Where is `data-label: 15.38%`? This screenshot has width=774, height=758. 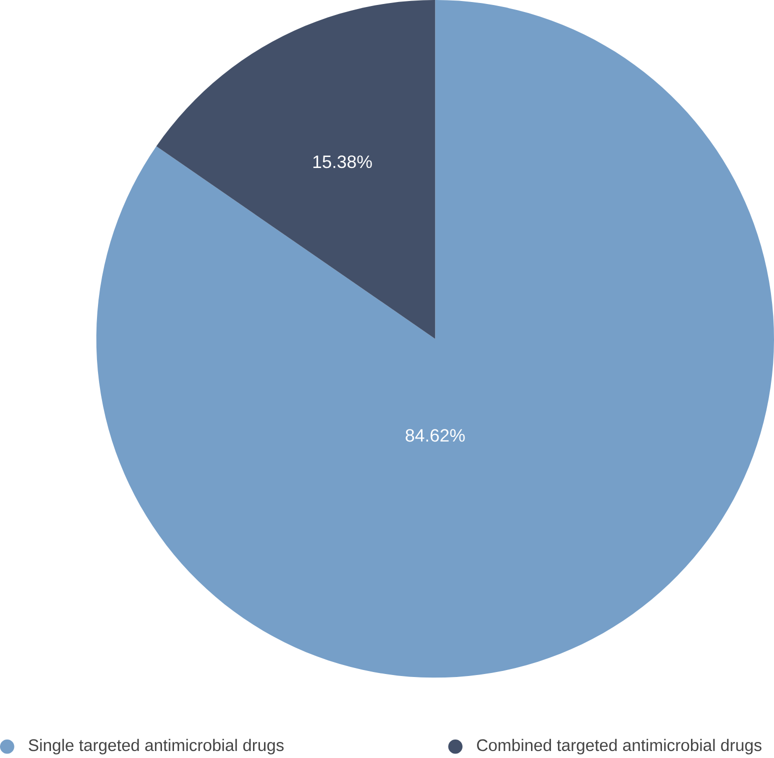 data-label: 15.38% is located at coordinates (342, 161).